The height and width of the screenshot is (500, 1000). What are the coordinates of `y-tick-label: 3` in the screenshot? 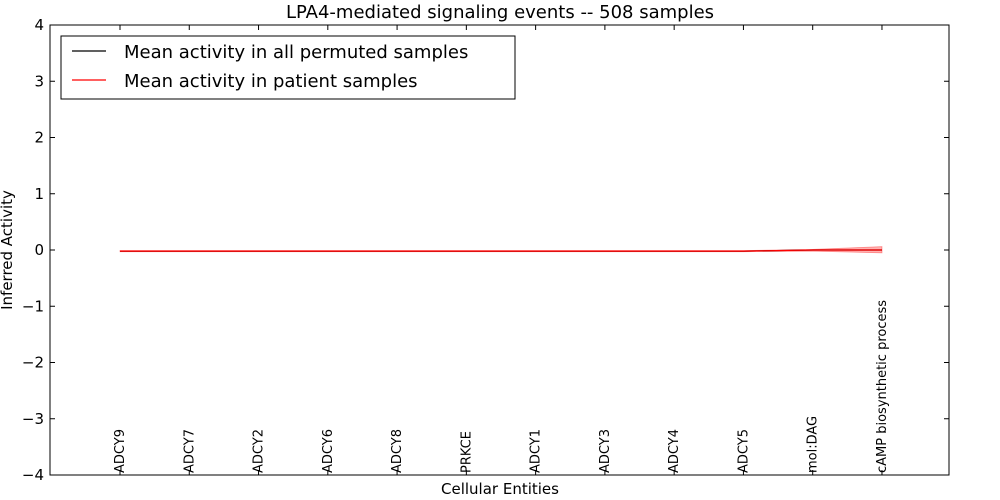 It's located at (39, 81).